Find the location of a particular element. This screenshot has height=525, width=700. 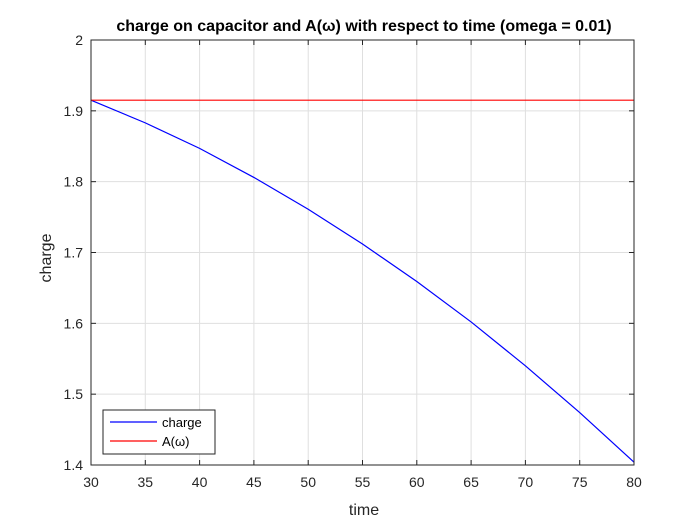

y-tick-label: 1.4 is located at coordinates (74, 465).